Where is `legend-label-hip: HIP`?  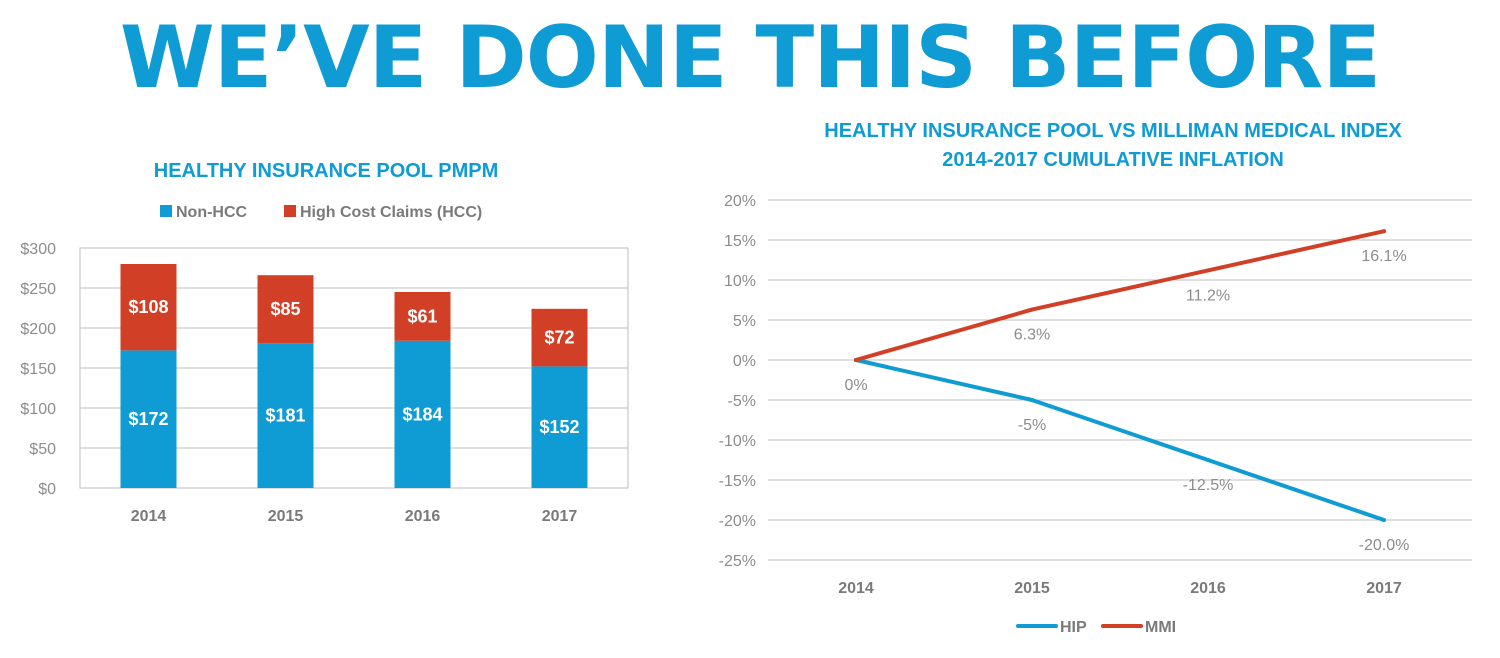 legend-label-hip: HIP is located at coordinates (1073, 627).